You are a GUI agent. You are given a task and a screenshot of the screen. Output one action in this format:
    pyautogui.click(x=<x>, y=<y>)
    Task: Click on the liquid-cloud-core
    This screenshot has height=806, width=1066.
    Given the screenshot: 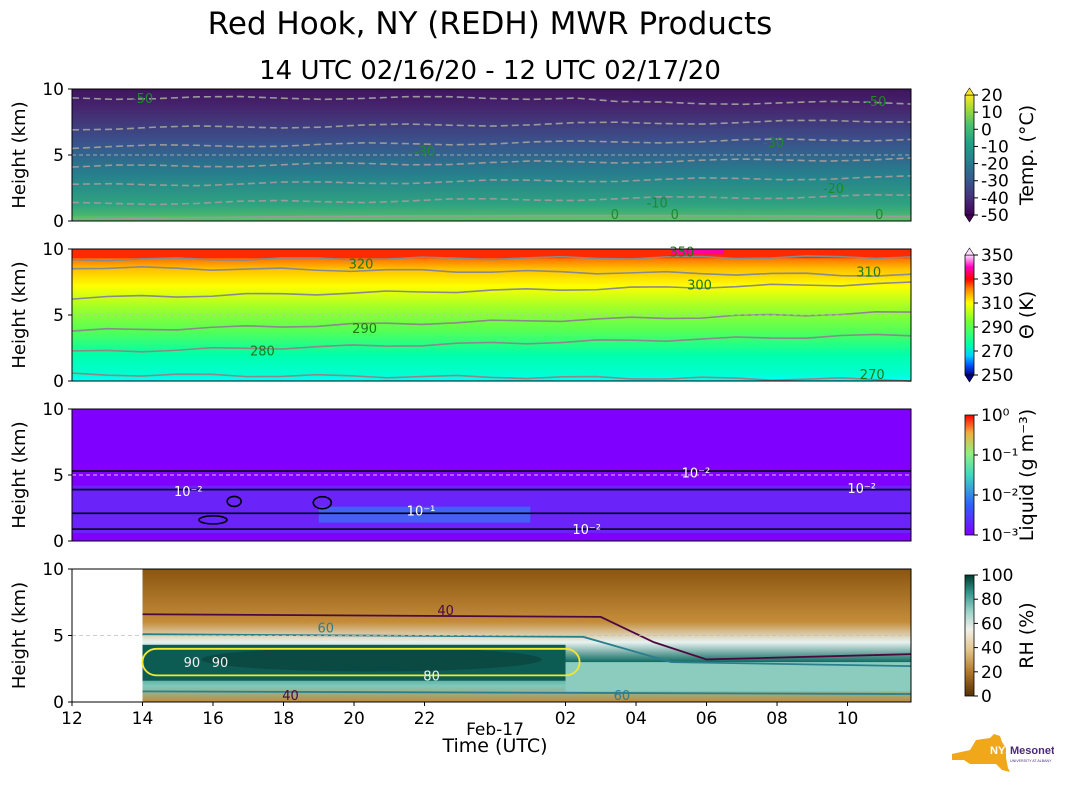 What is the action you would take?
    pyautogui.click(x=424, y=514)
    